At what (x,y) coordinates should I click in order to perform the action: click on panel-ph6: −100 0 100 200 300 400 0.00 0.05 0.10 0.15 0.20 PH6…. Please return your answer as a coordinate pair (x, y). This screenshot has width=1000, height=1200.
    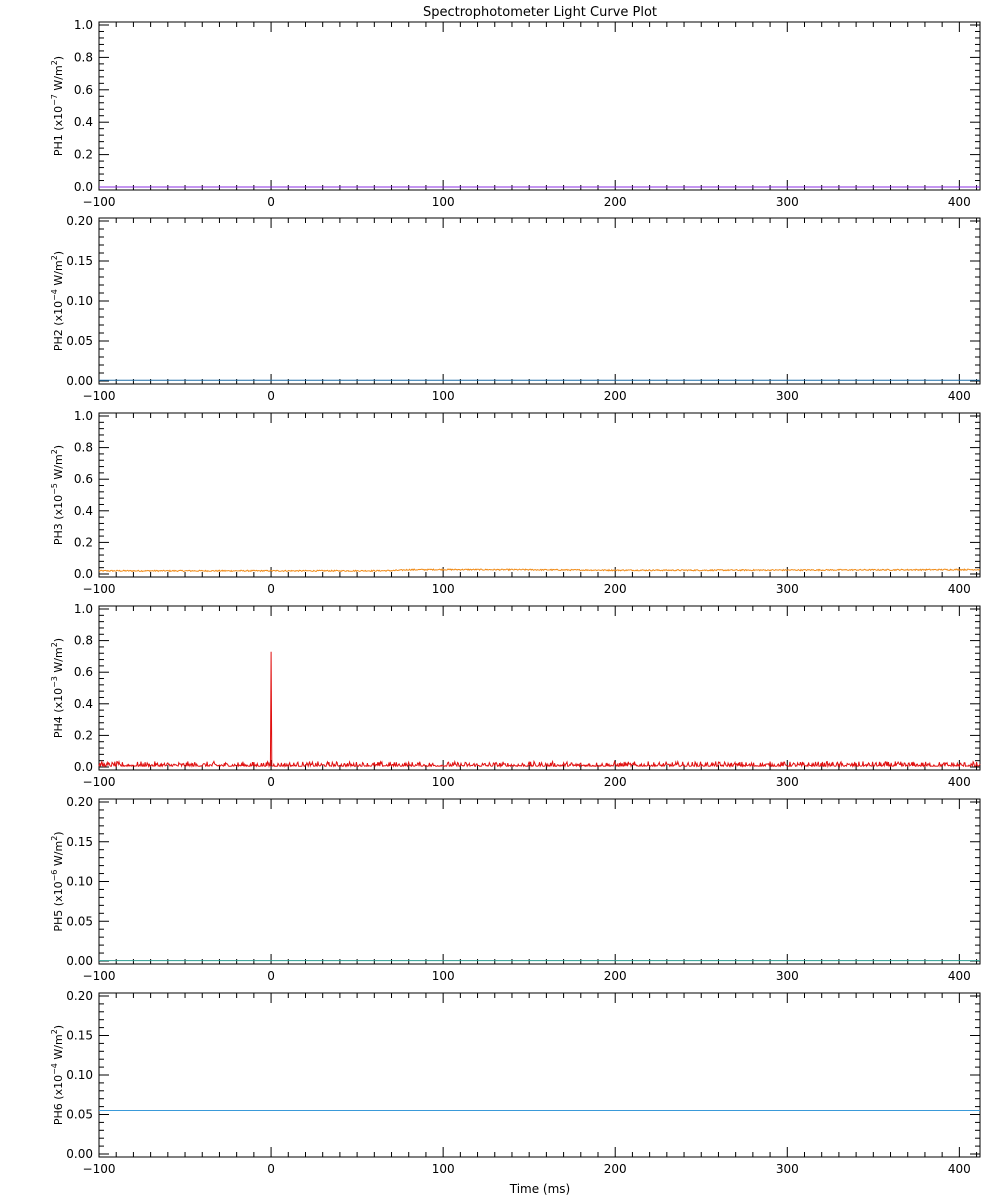
    Looking at the image, I should click on (515, 1082).